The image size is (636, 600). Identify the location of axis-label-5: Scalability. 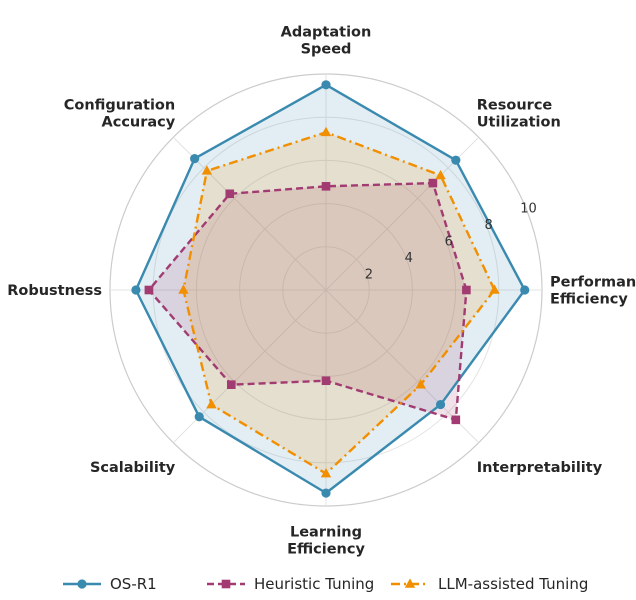
(133, 468).